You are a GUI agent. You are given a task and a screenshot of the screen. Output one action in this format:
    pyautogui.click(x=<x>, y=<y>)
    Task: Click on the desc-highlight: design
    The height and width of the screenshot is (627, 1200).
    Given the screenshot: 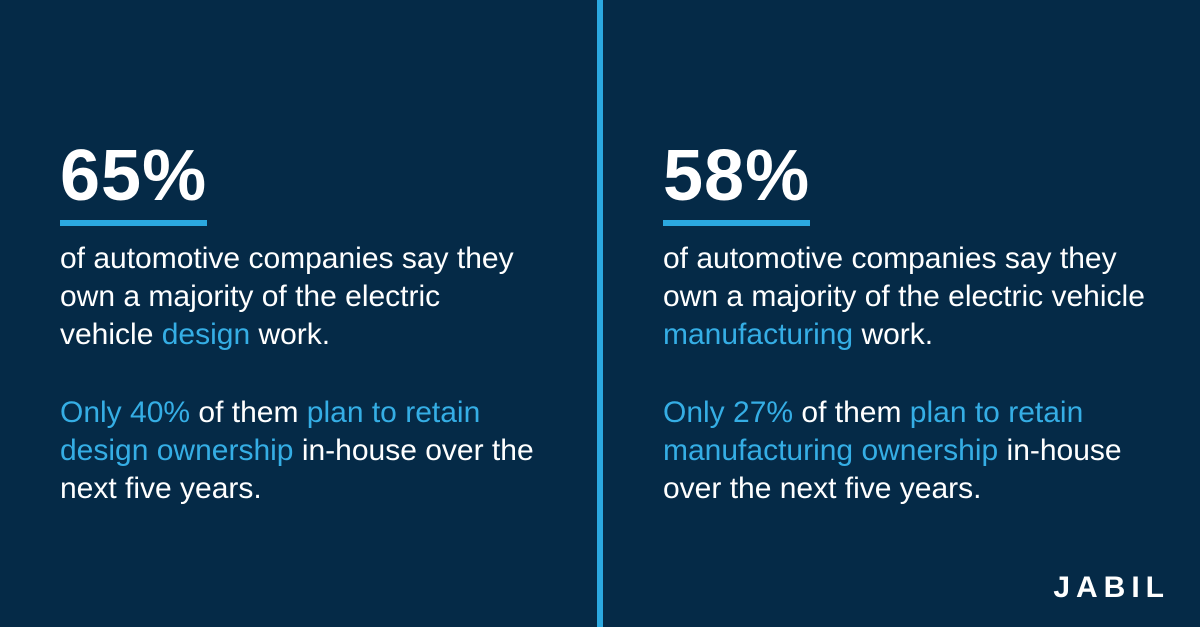 What is the action you would take?
    pyautogui.click(x=206, y=334)
    